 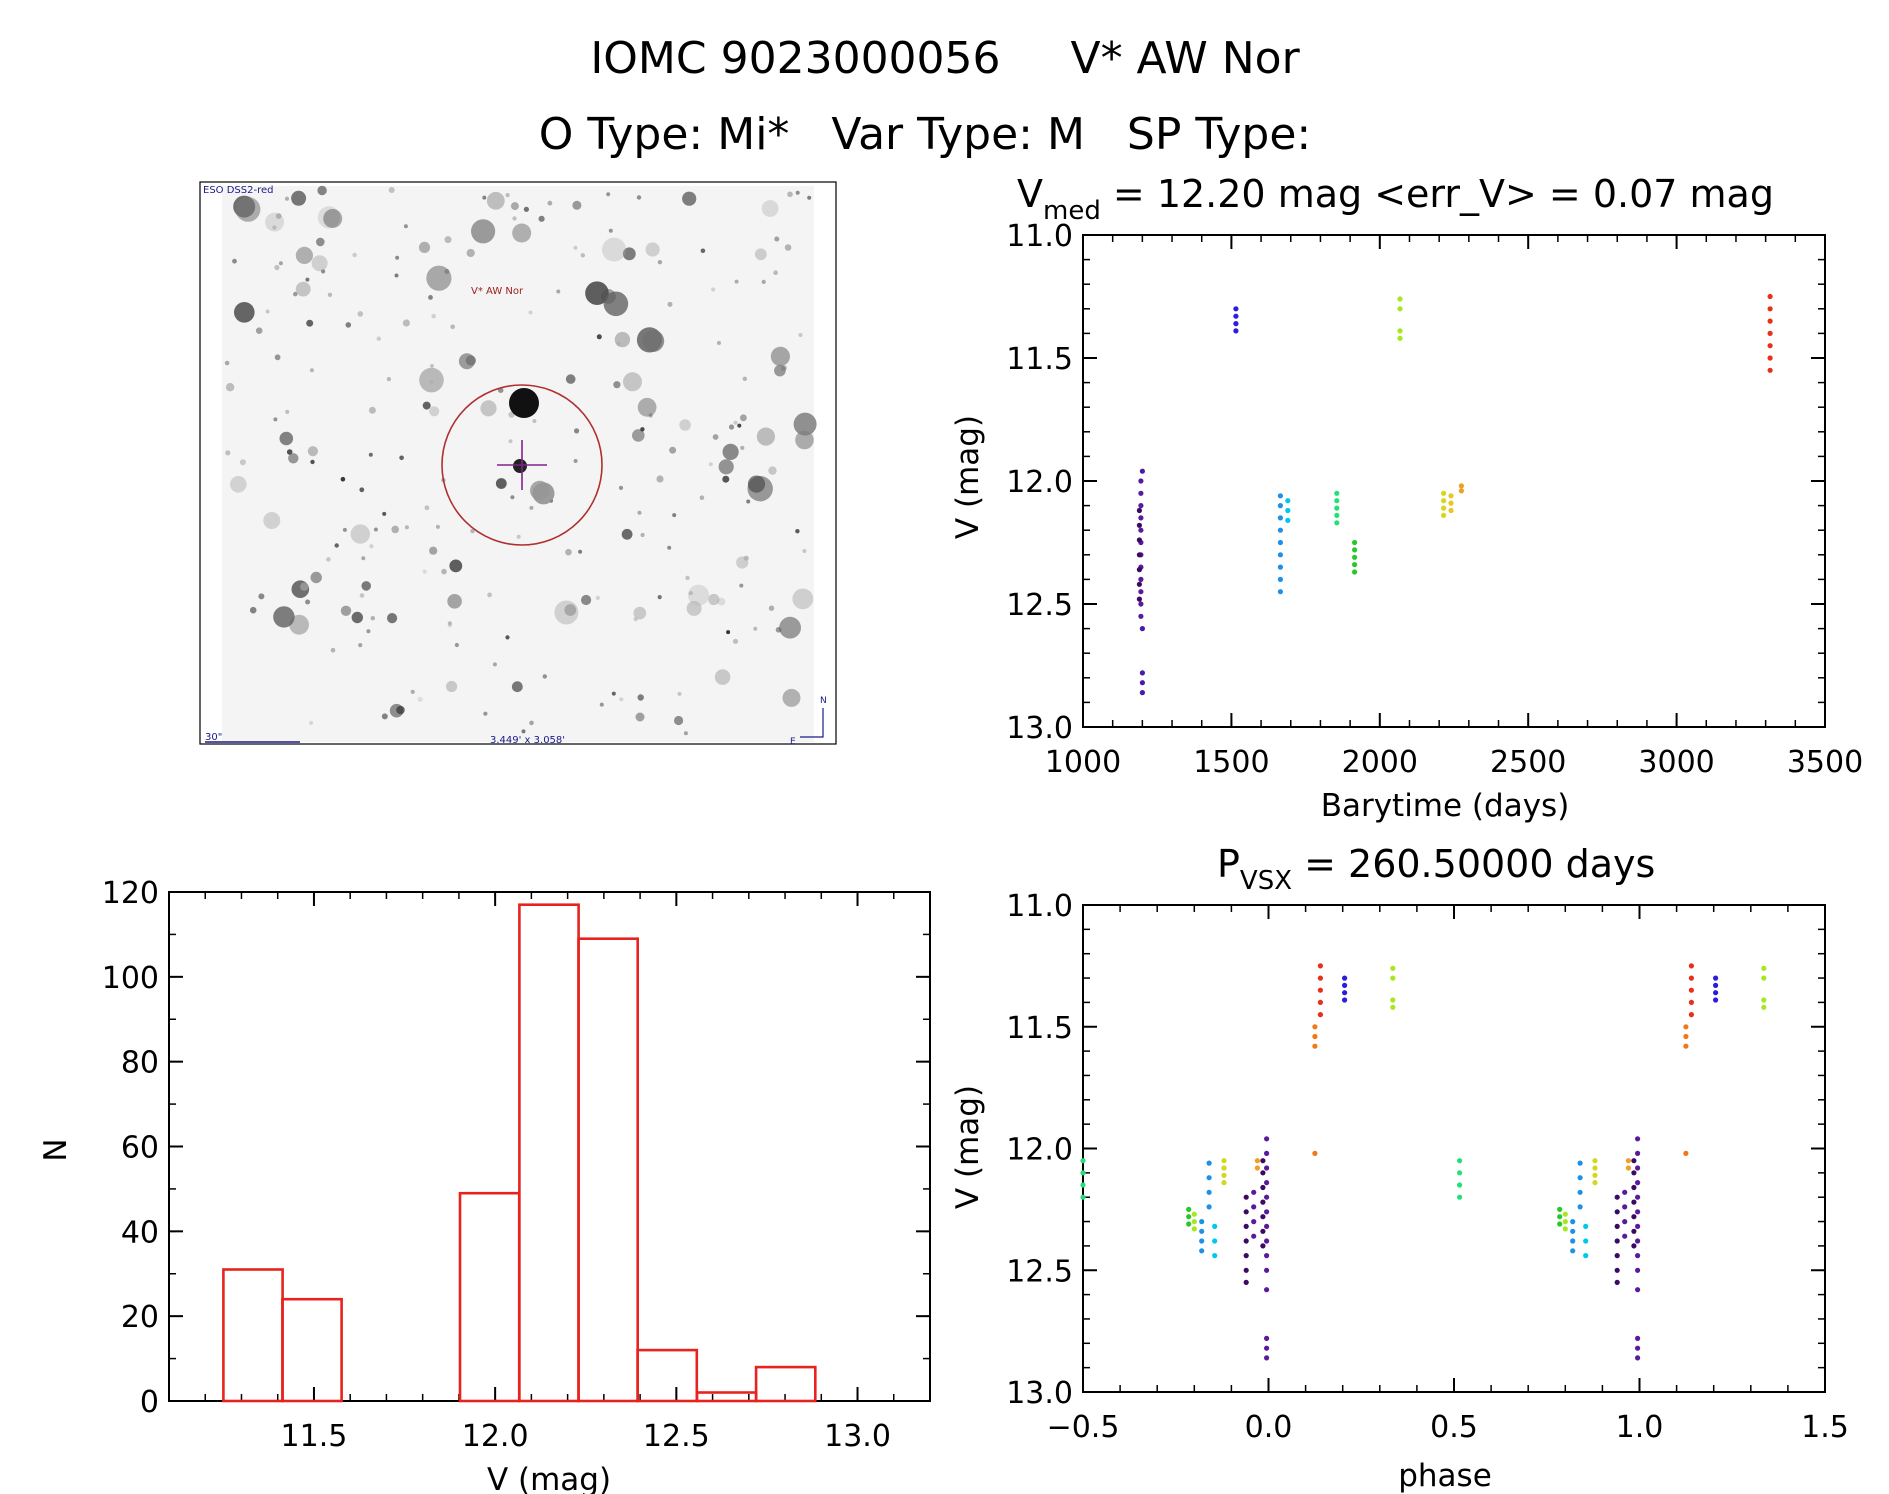 I want to click on histogram-ytick-label: 120, so click(x=130, y=893).